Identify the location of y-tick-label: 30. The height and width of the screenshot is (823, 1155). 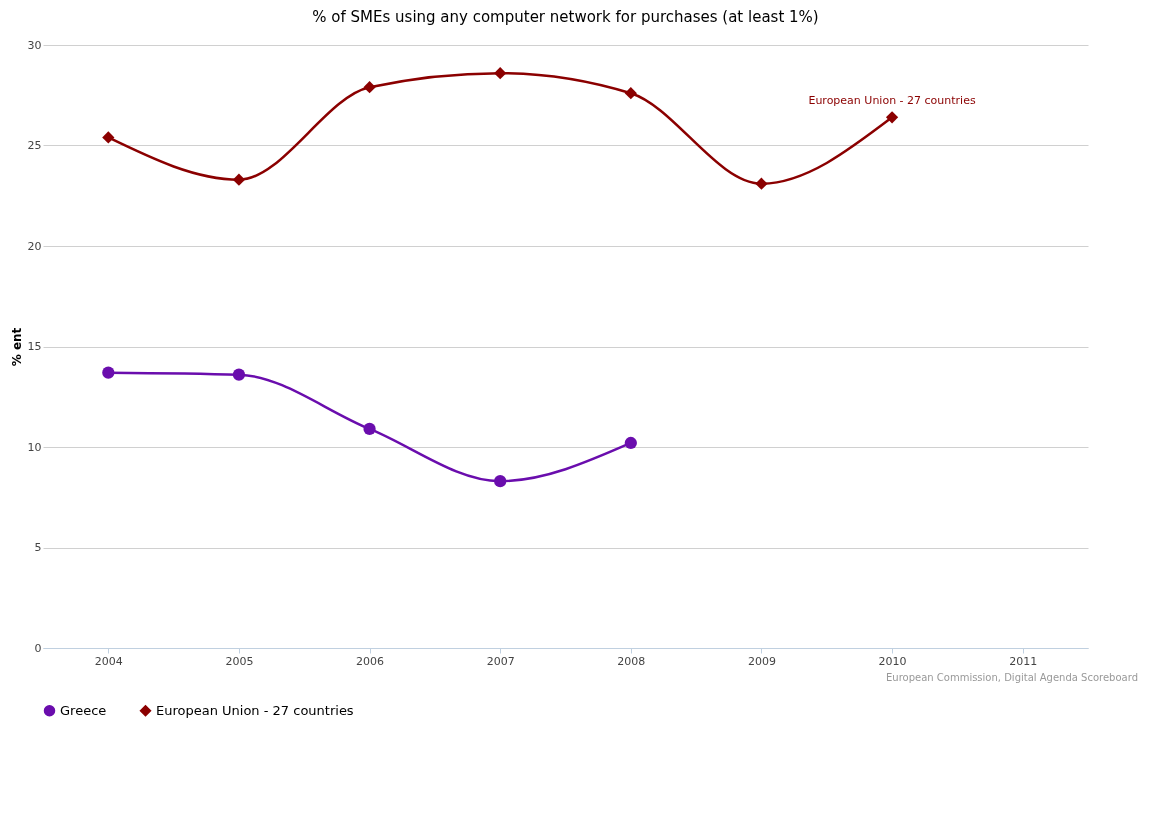
(34, 45).